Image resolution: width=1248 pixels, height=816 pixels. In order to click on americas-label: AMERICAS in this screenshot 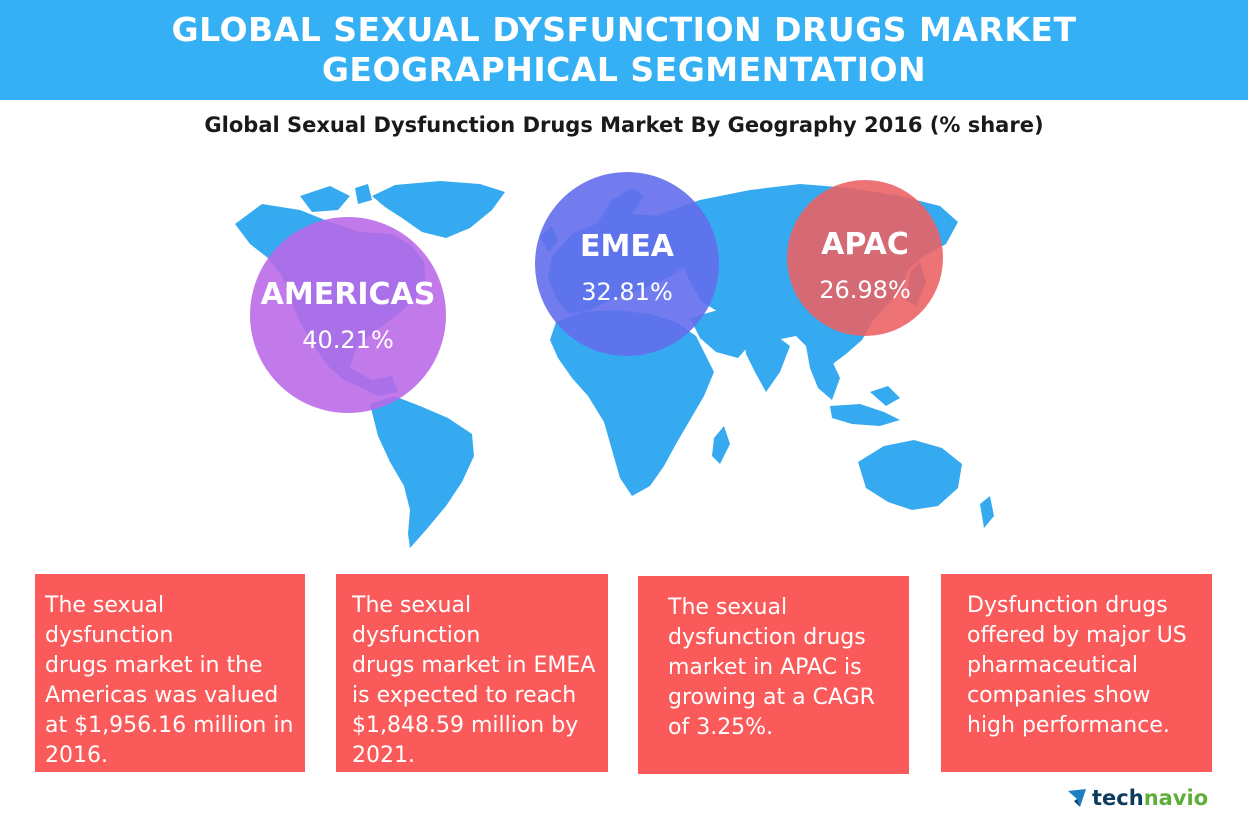, I will do `click(348, 294)`.